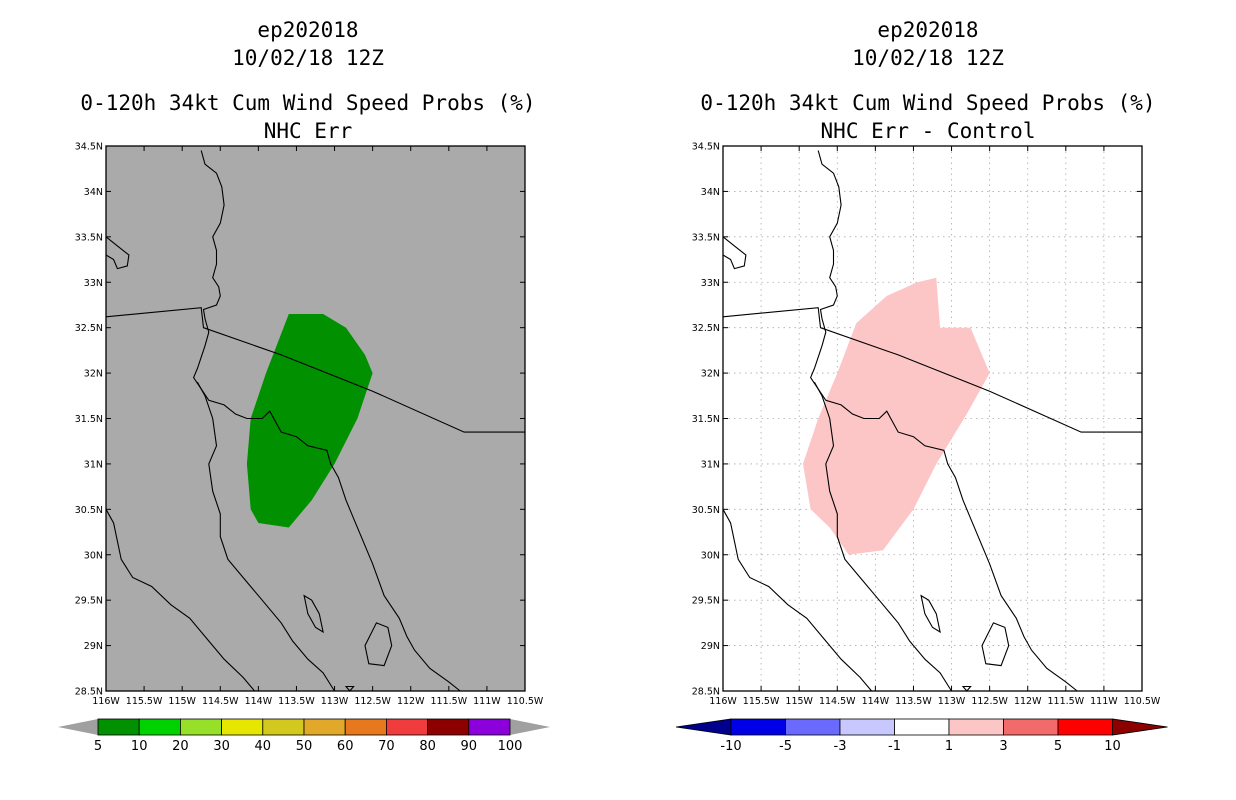 The image size is (1236, 800). Describe the element at coordinates (928, 58) in the screenshot. I see `right-title-date: 10/02/18 12Z` at that location.